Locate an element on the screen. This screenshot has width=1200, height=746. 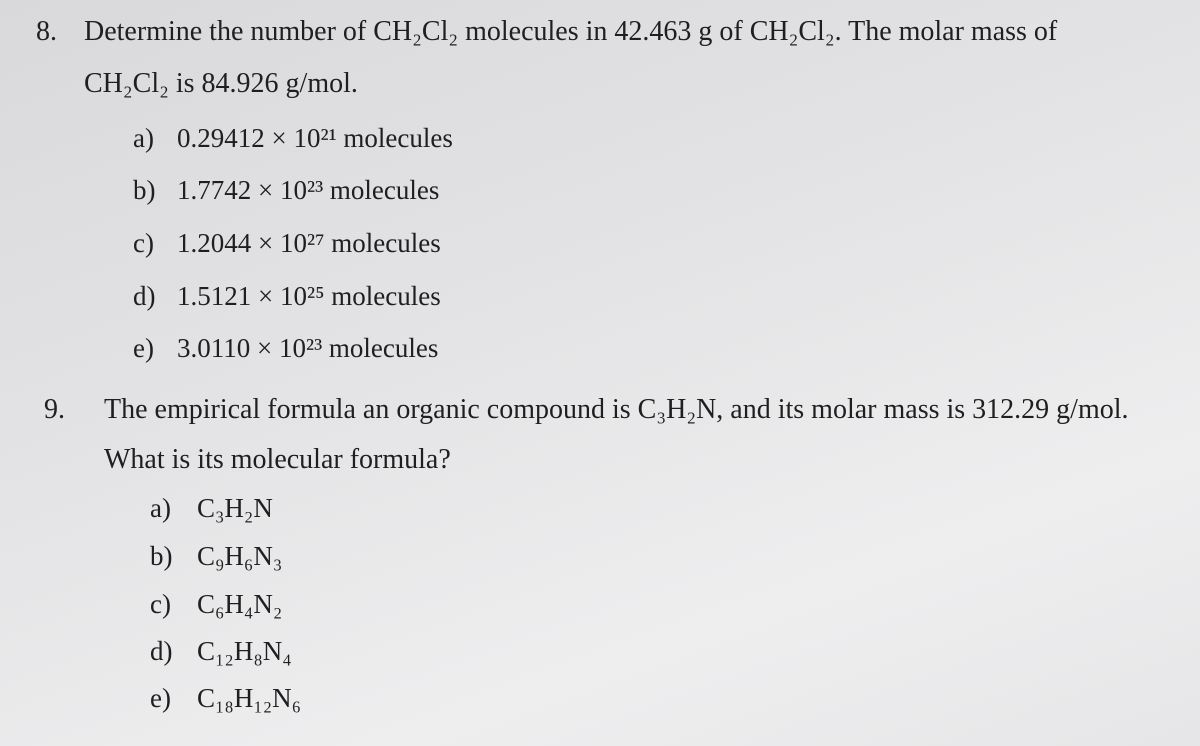
option-text: C₁₂H₈N₄ is located at coordinates (244, 651).